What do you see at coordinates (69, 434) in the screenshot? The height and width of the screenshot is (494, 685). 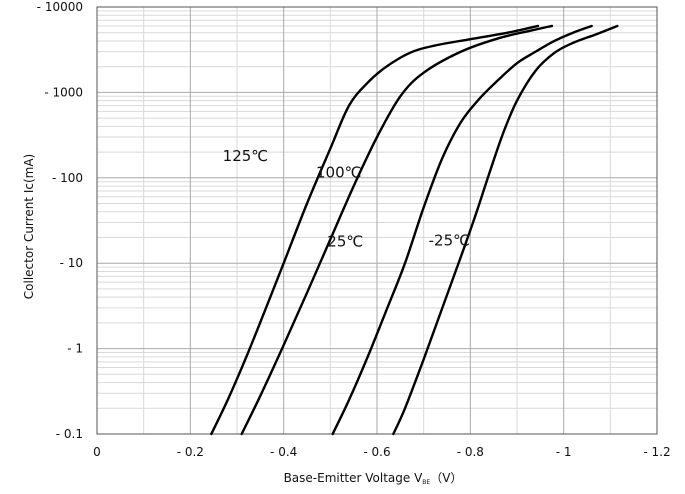 I see `y-tick-label: - 0.1` at bounding box center [69, 434].